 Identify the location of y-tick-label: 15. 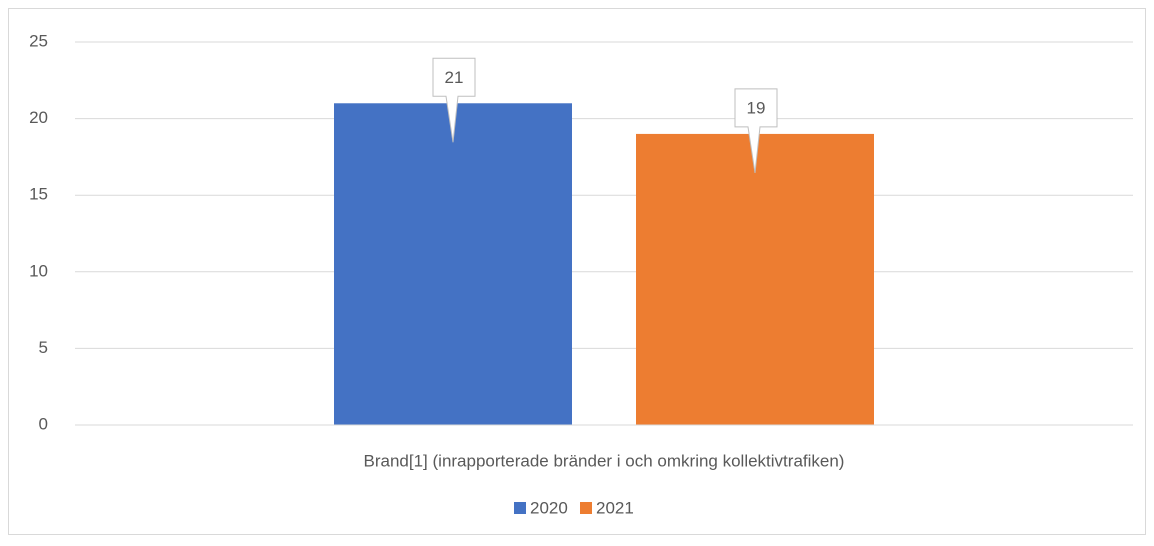
(38, 194).